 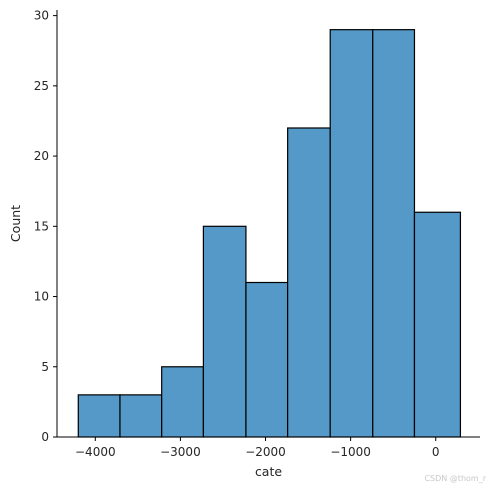 What do you see at coordinates (350, 452) in the screenshot?
I see `x-tick-label: −1000` at bounding box center [350, 452].